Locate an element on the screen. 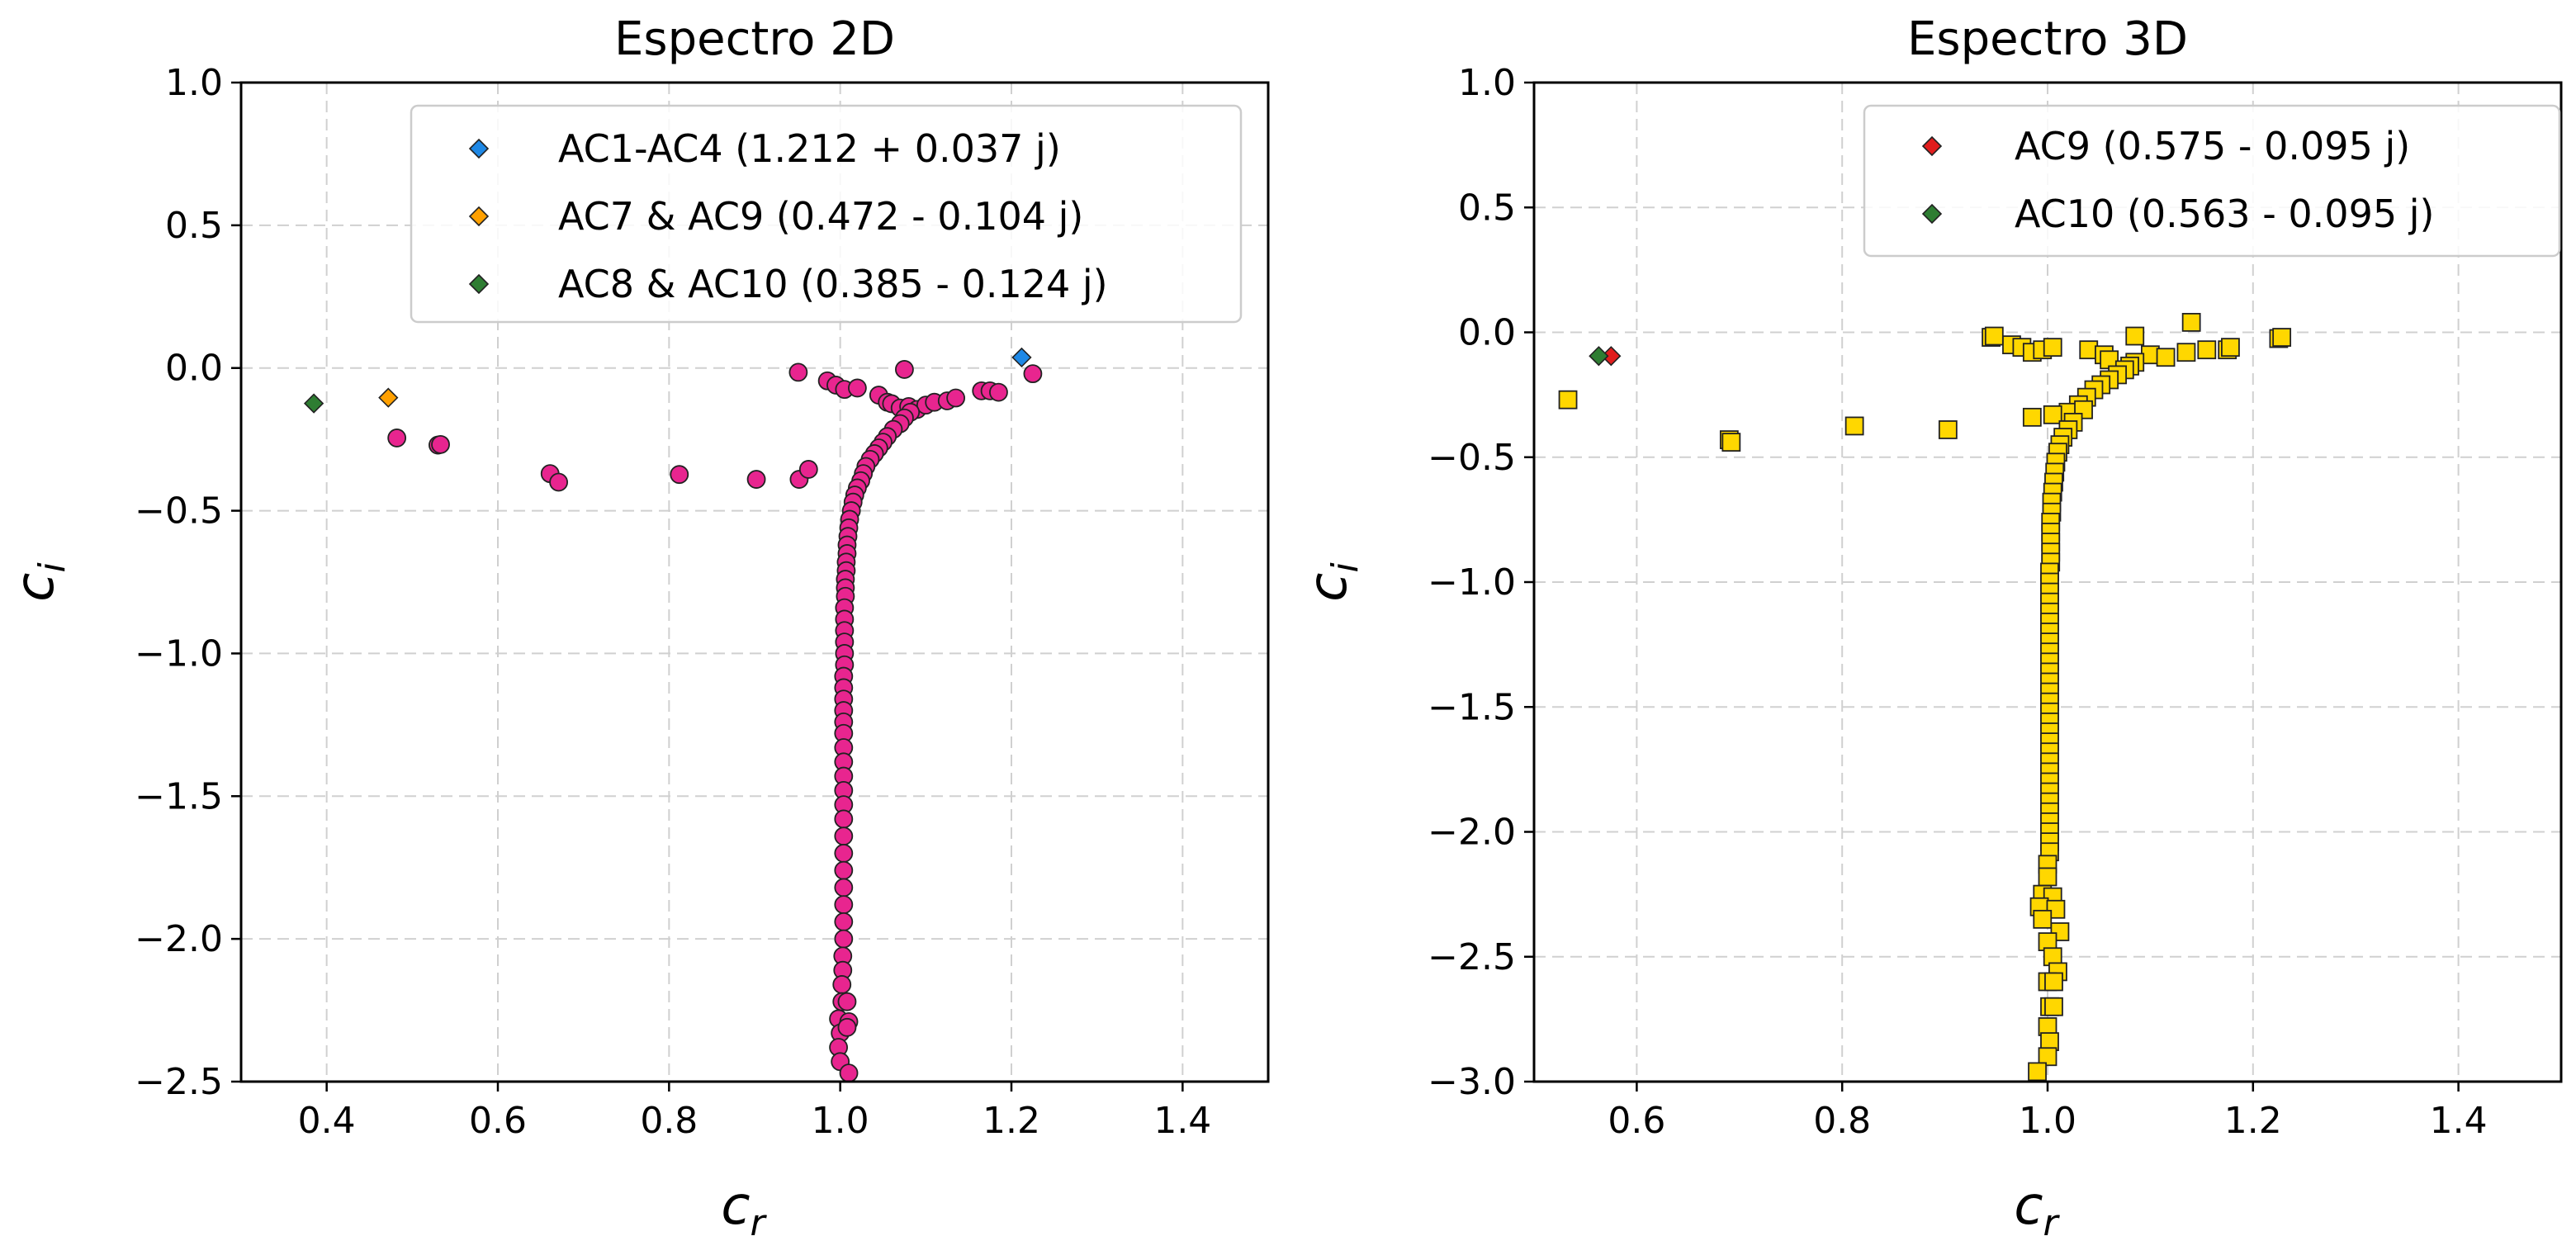  legend-entry: AC8 & AC10 (0.385 - 0.124 j) is located at coordinates (788, 284).